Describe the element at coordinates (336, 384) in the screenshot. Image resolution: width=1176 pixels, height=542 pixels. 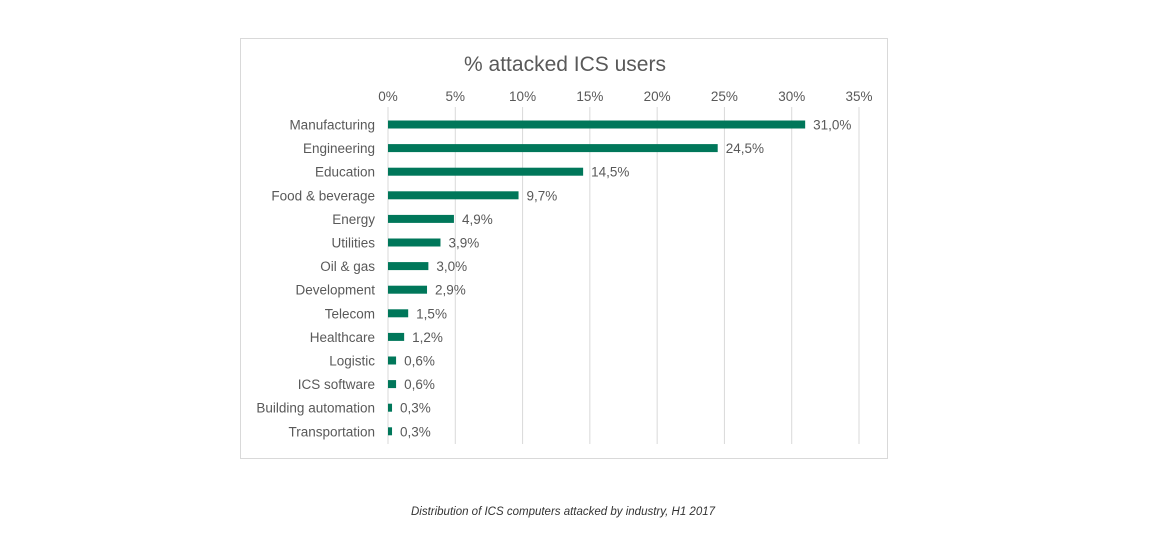
I see `category-label: ICS software` at that location.